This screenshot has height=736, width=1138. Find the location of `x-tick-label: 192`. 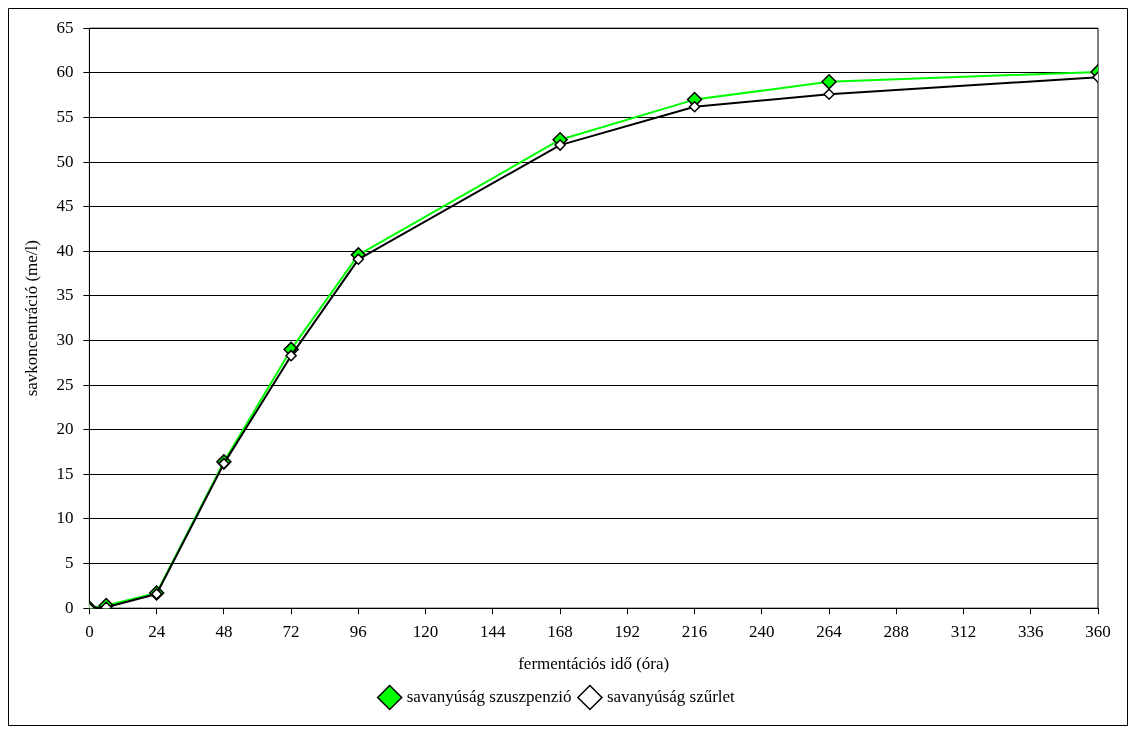

x-tick-label: 192 is located at coordinates (627, 631).